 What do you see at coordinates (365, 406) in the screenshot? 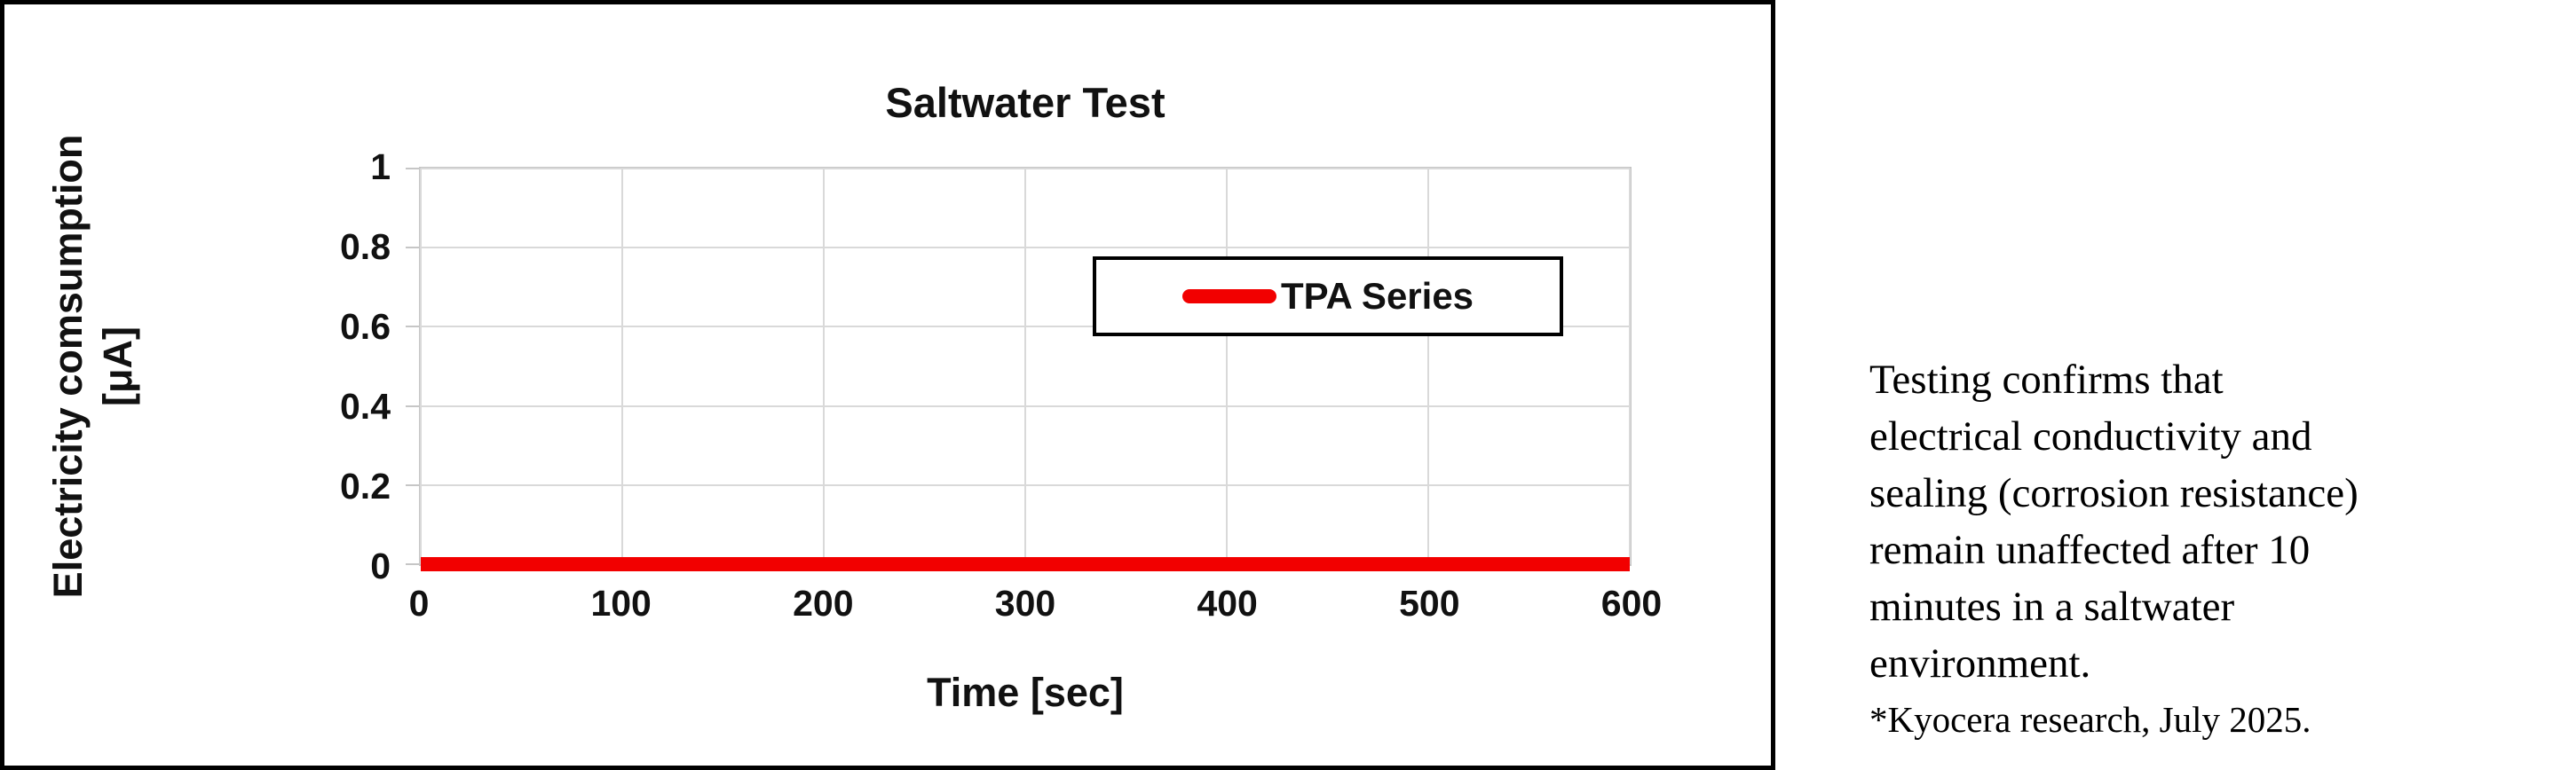
I see `y-tick-label: 0.4` at bounding box center [365, 406].